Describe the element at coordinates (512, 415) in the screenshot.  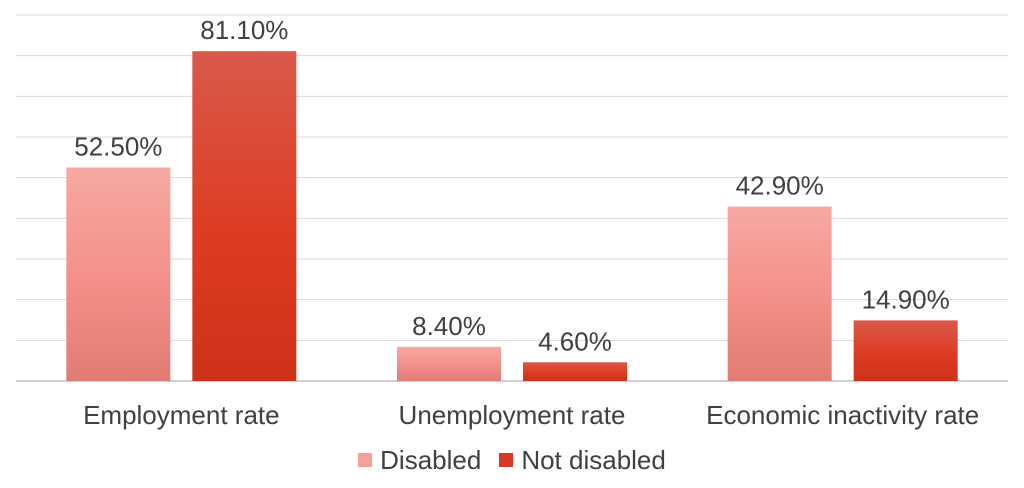
I see `category-label-1: Unemployment rate` at that location.